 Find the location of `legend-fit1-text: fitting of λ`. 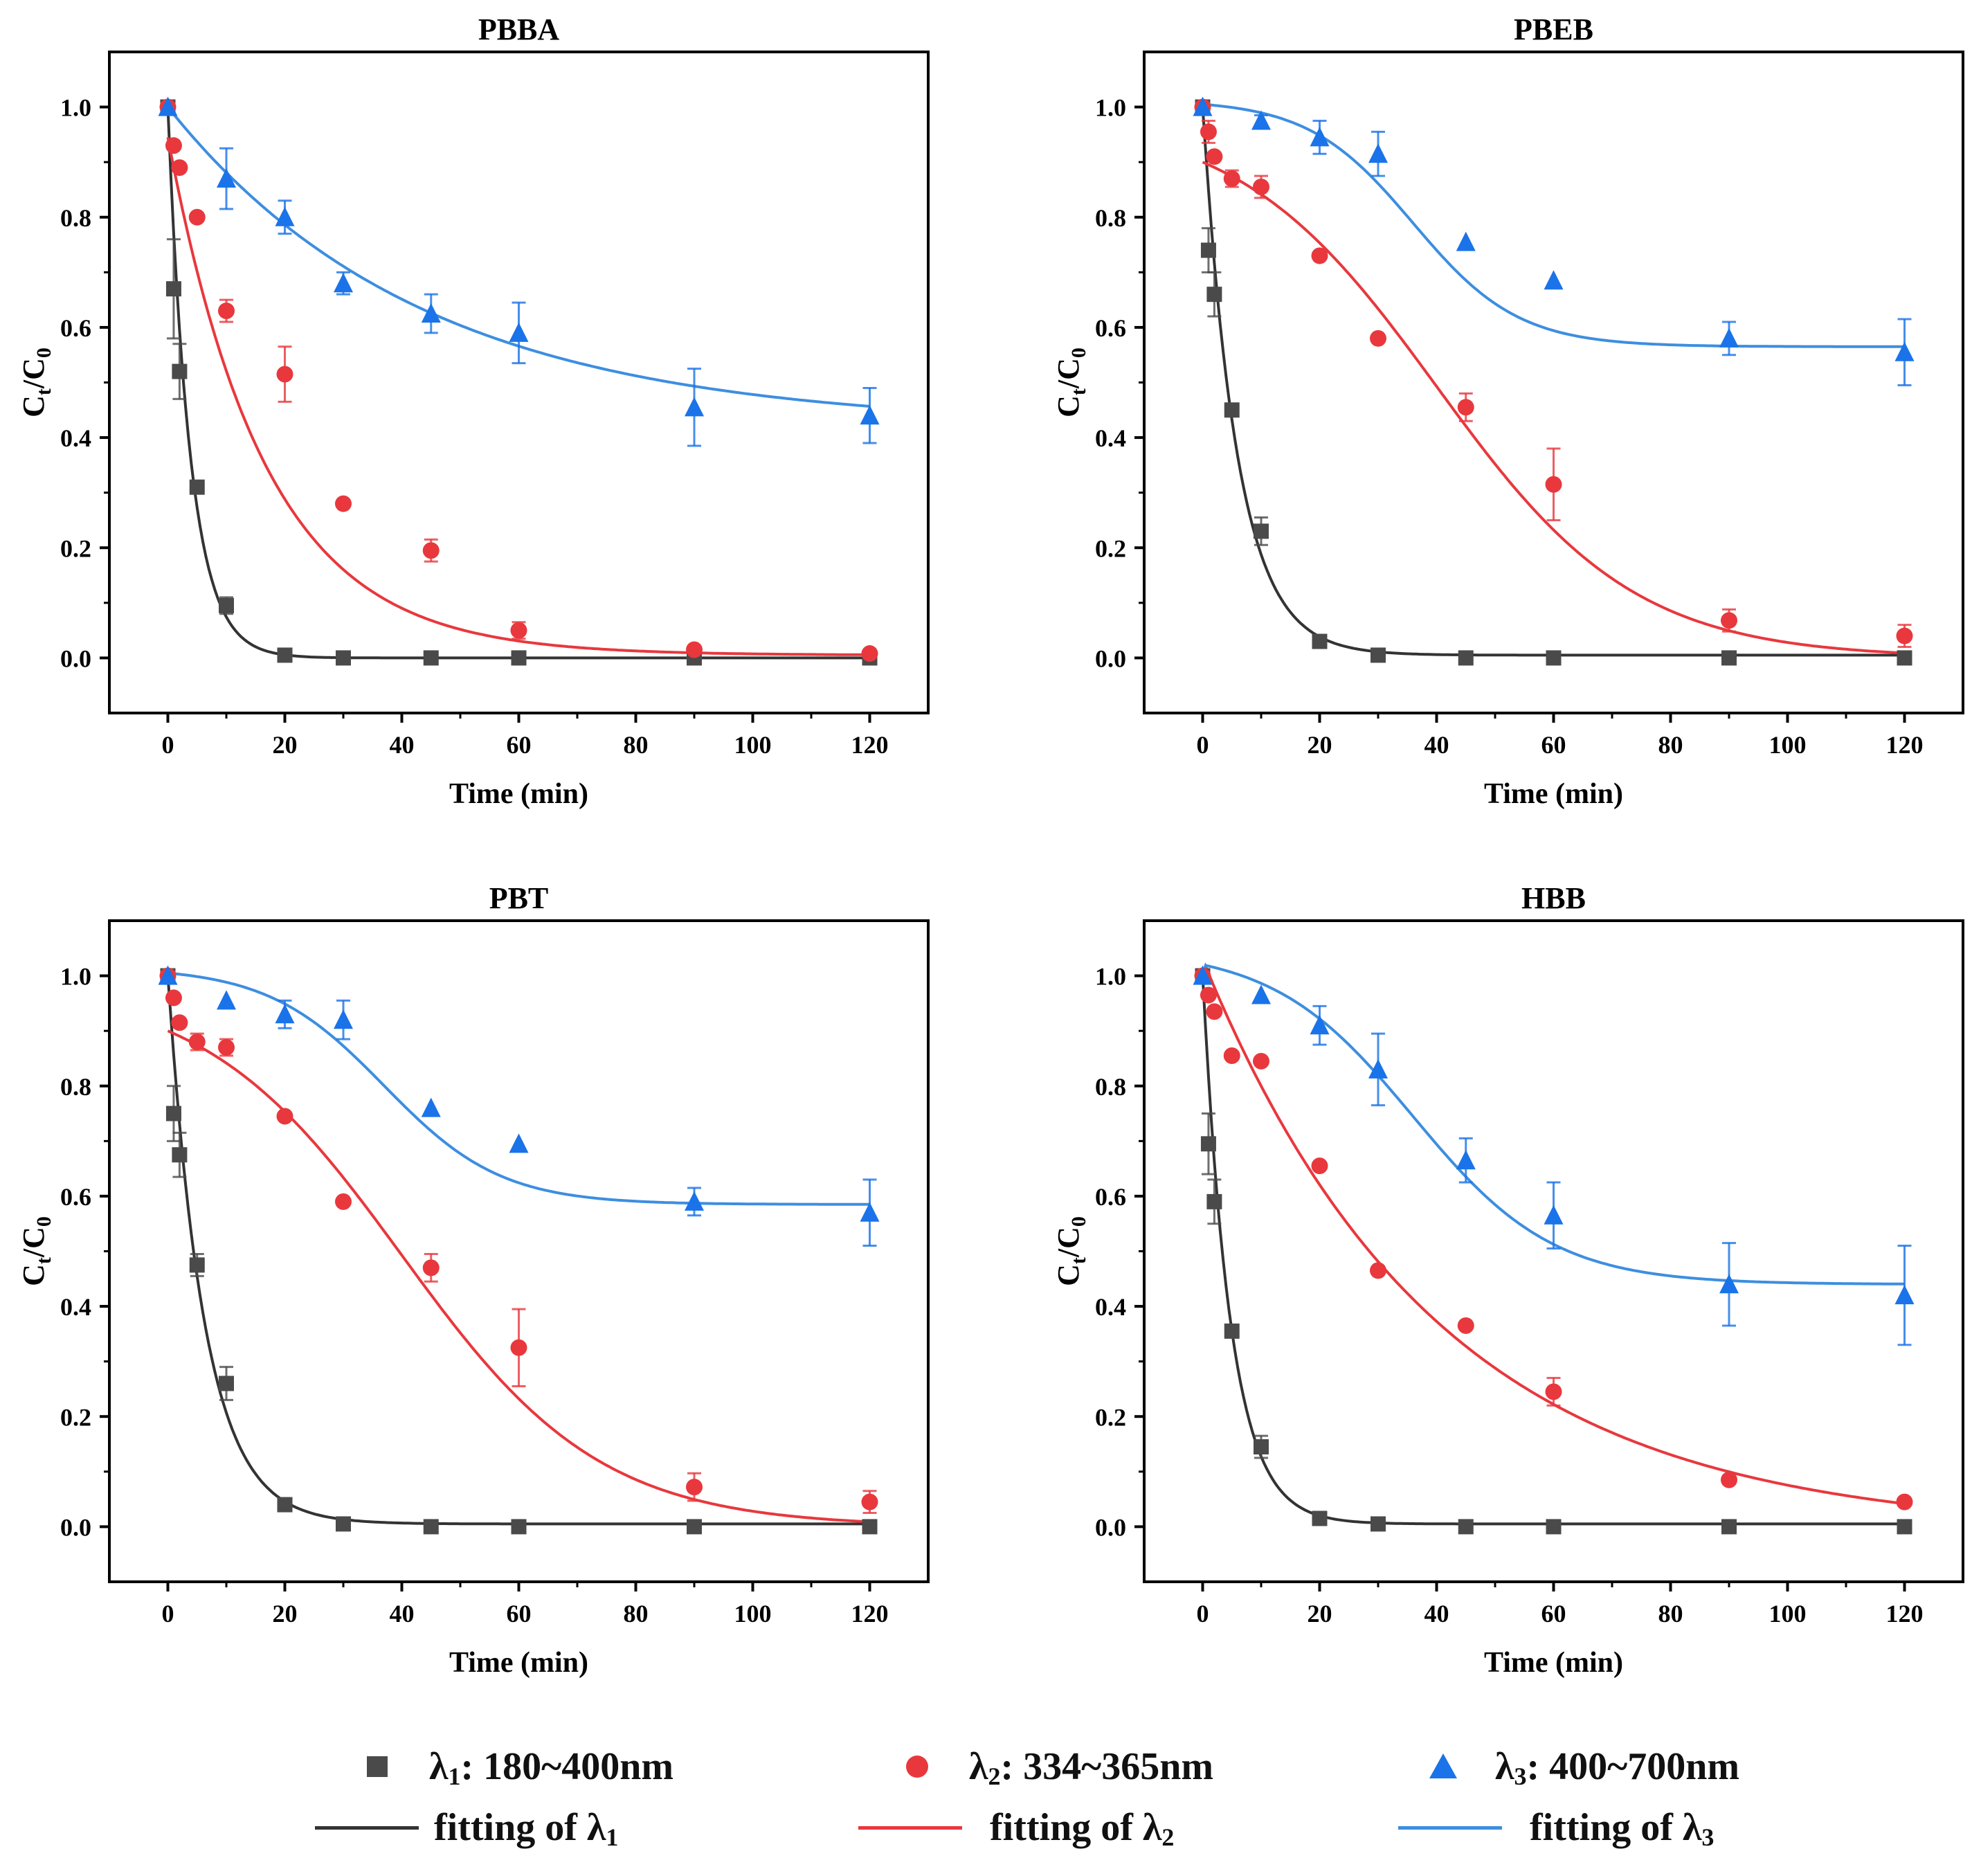

legend-fit1-text: fitting of λ is located at coordinates (520, 1827).